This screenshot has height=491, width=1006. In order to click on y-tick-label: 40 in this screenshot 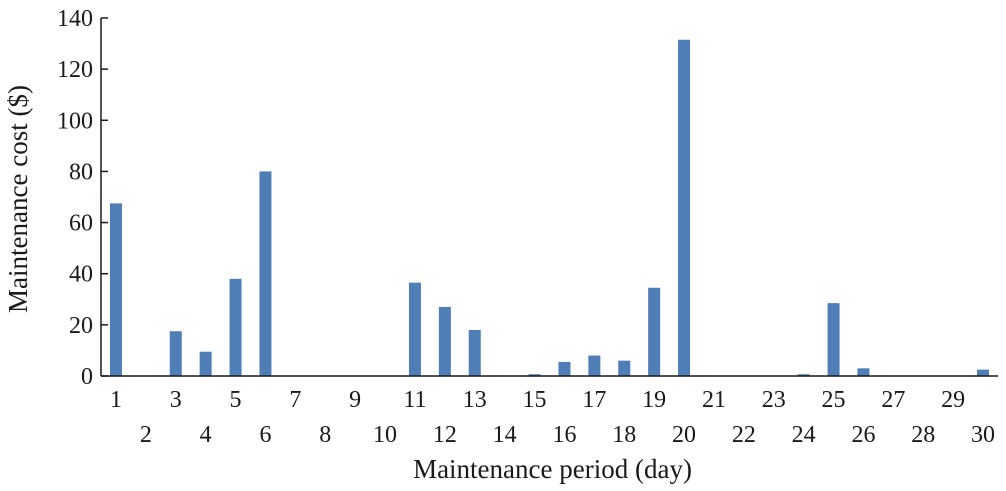, I will do `click(81, 275)`.